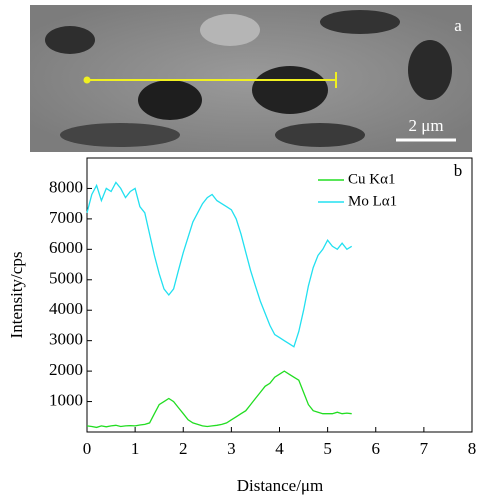  What do you see at coordinates (372, 201) in the screenshot?
I see `legend-label: Mo Lα1` at bounding box center [372, 201].